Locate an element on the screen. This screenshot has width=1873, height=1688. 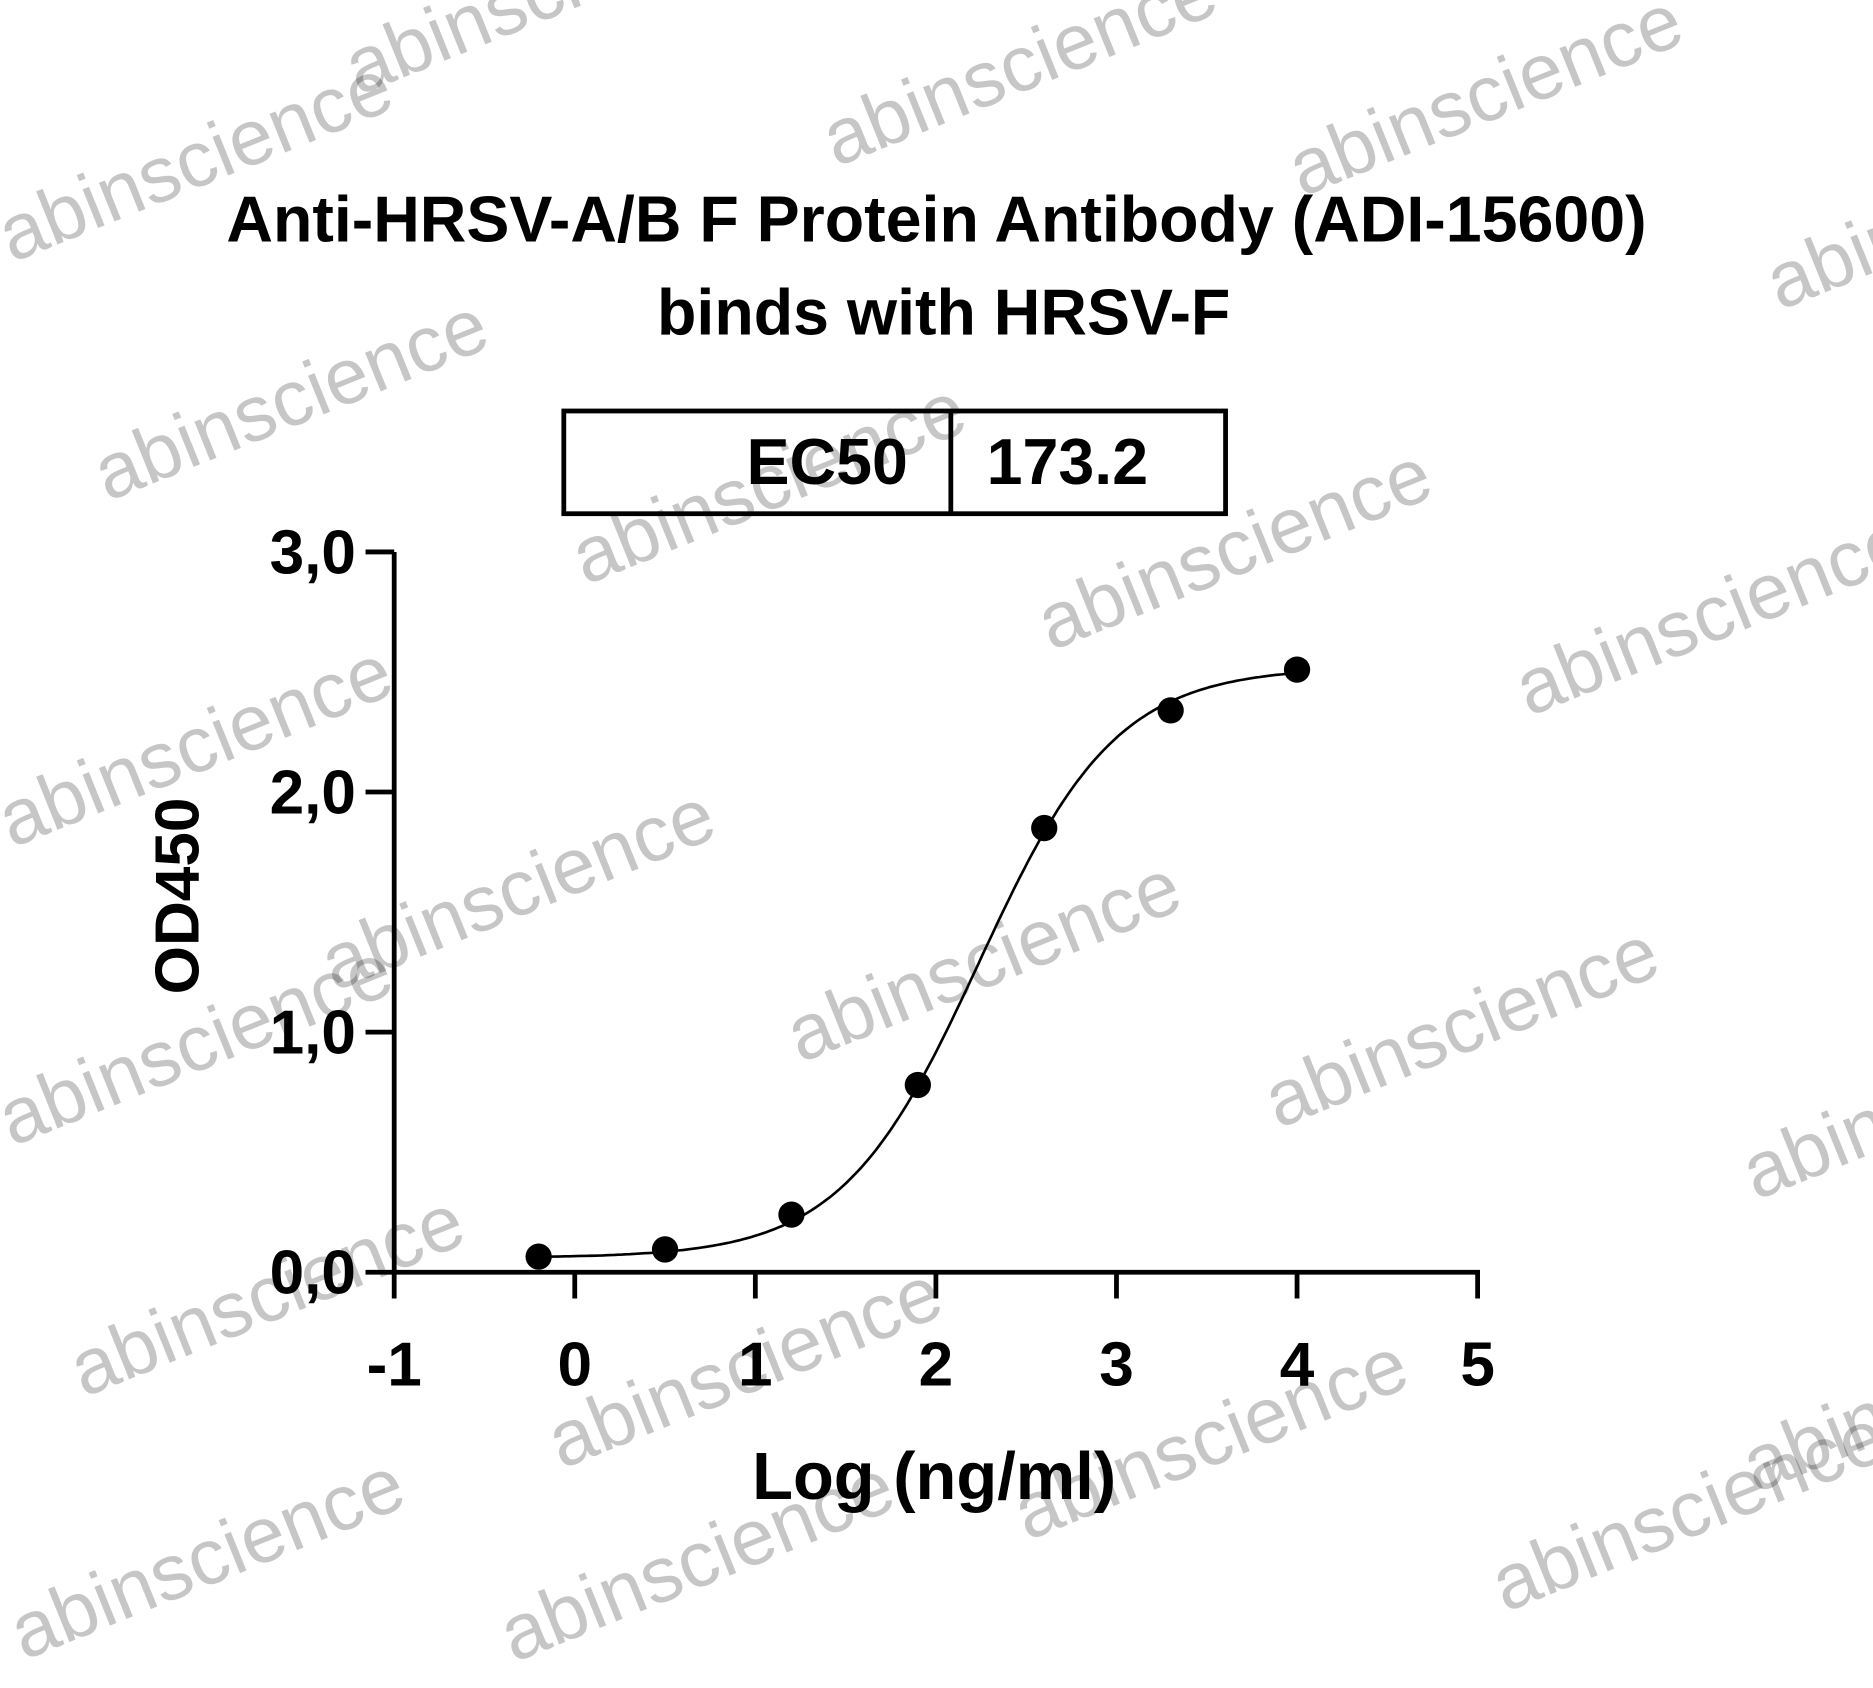
x-tick-label: 2 is located at coordinates (936, 1365).